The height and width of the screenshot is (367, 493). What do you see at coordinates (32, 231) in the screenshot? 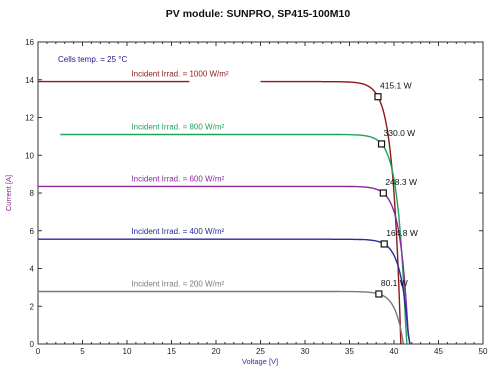
I see `y-tick-label: 6` at bounding box center [32, 231].